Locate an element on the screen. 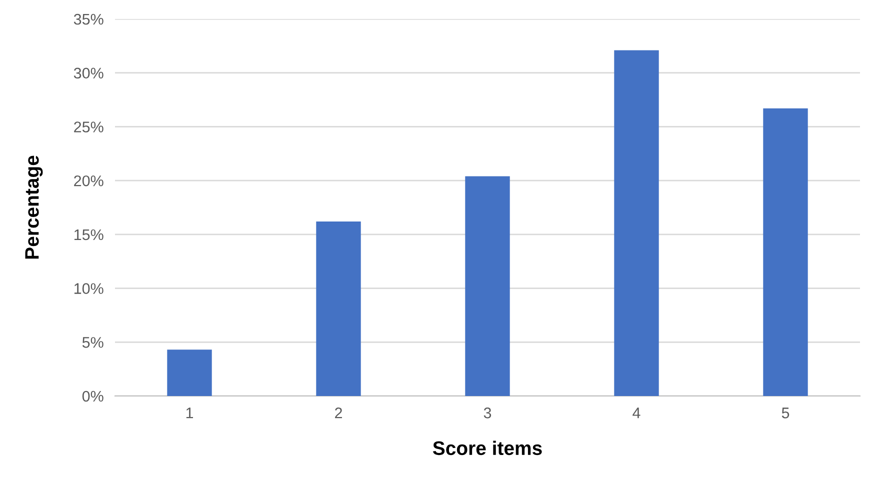 Image resolution: width=874 pixels, height=481 pixels. y-tick-label: 20% is located at coordinates (89, 180).